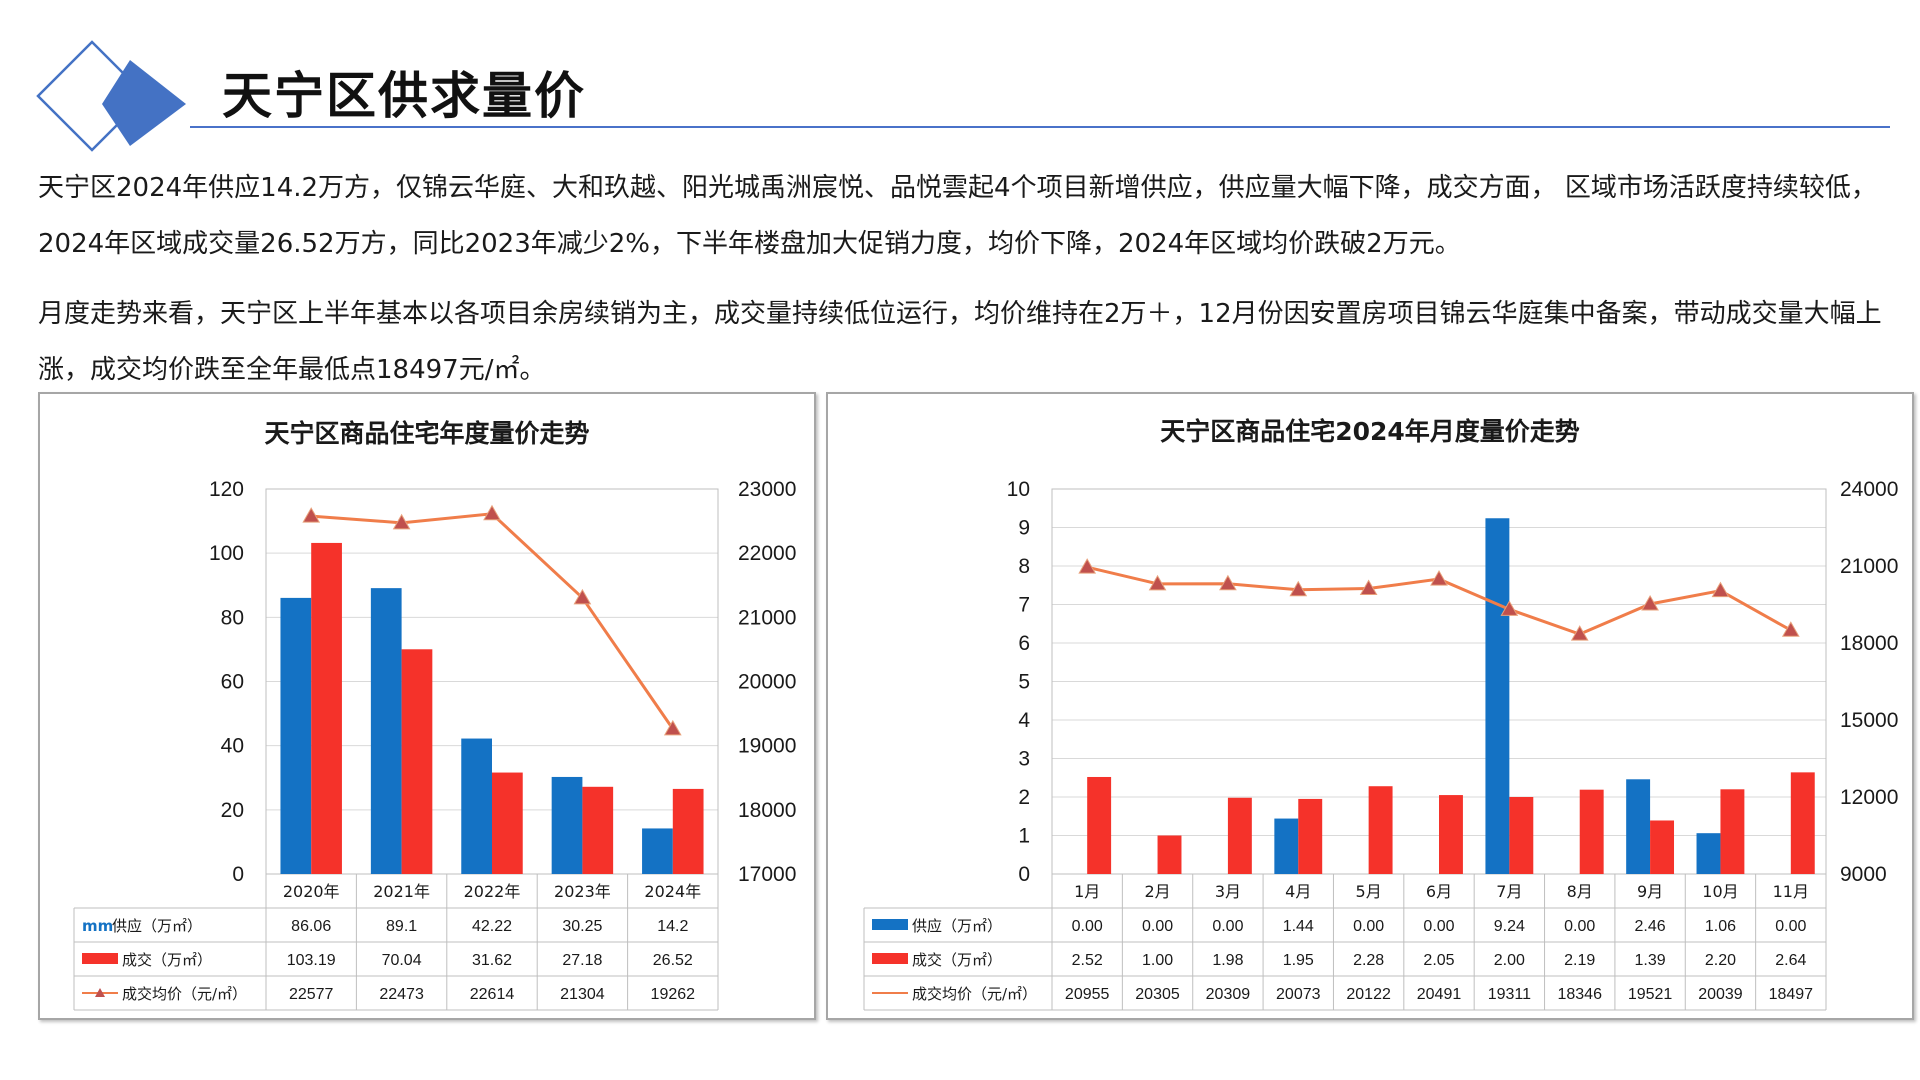  I want to click on data-table-cell: 1.95, so click(1298, 960).